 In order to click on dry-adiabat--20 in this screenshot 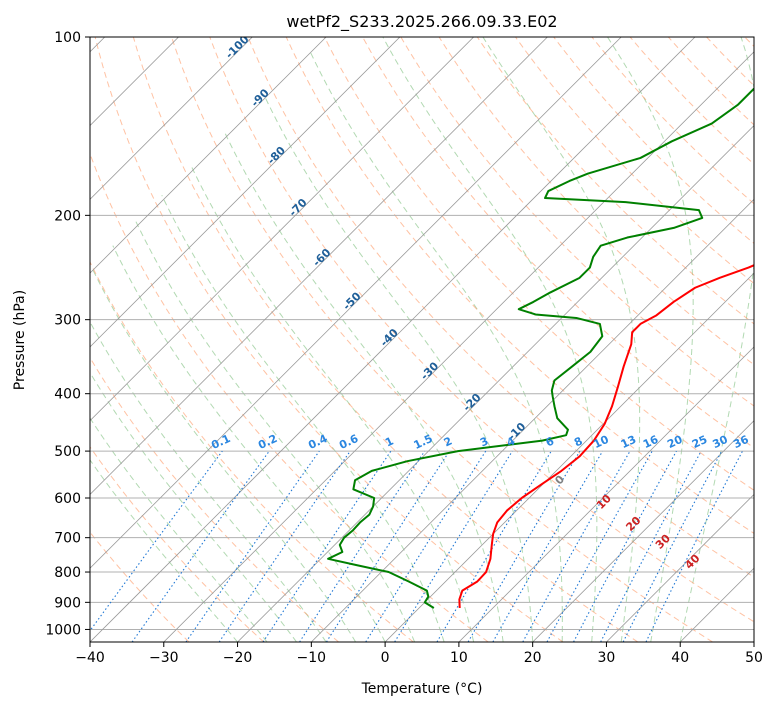, I will do `click(177, 544)`.